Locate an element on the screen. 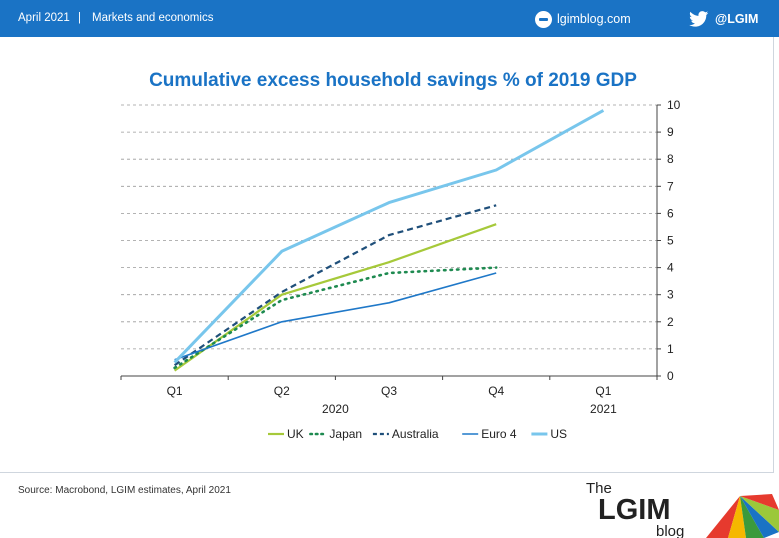  series-line-japan is located at coordinates (335, 318).